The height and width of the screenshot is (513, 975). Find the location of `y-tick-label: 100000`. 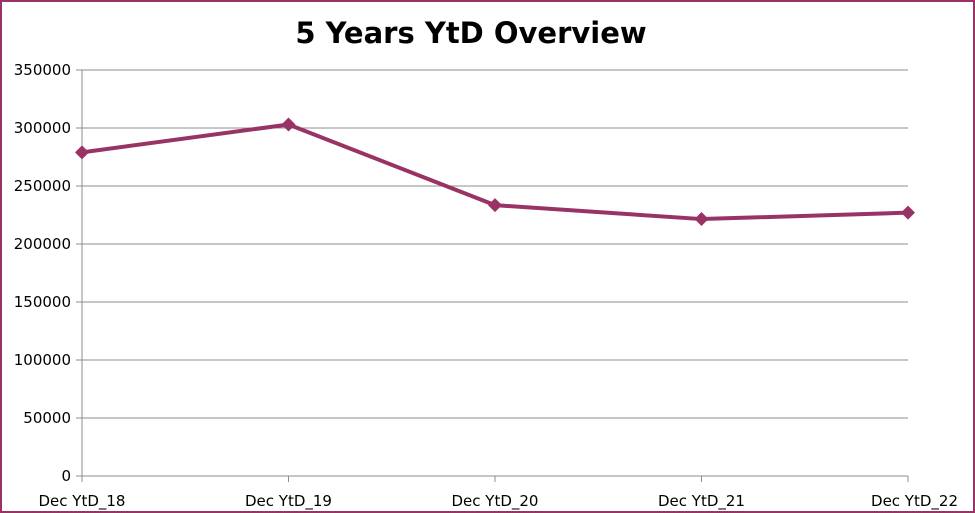

y-tick-label: 100000 is located at coordinates (42, 360).